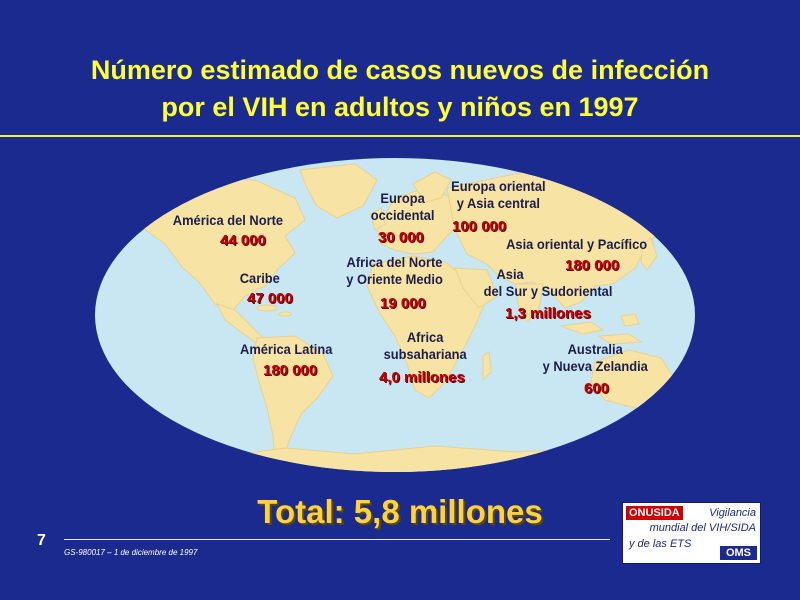 The image size is (800, 600). Describe the element at coordinates (41, 540) in the screenshot. I see `slide-number: 7` at that location.